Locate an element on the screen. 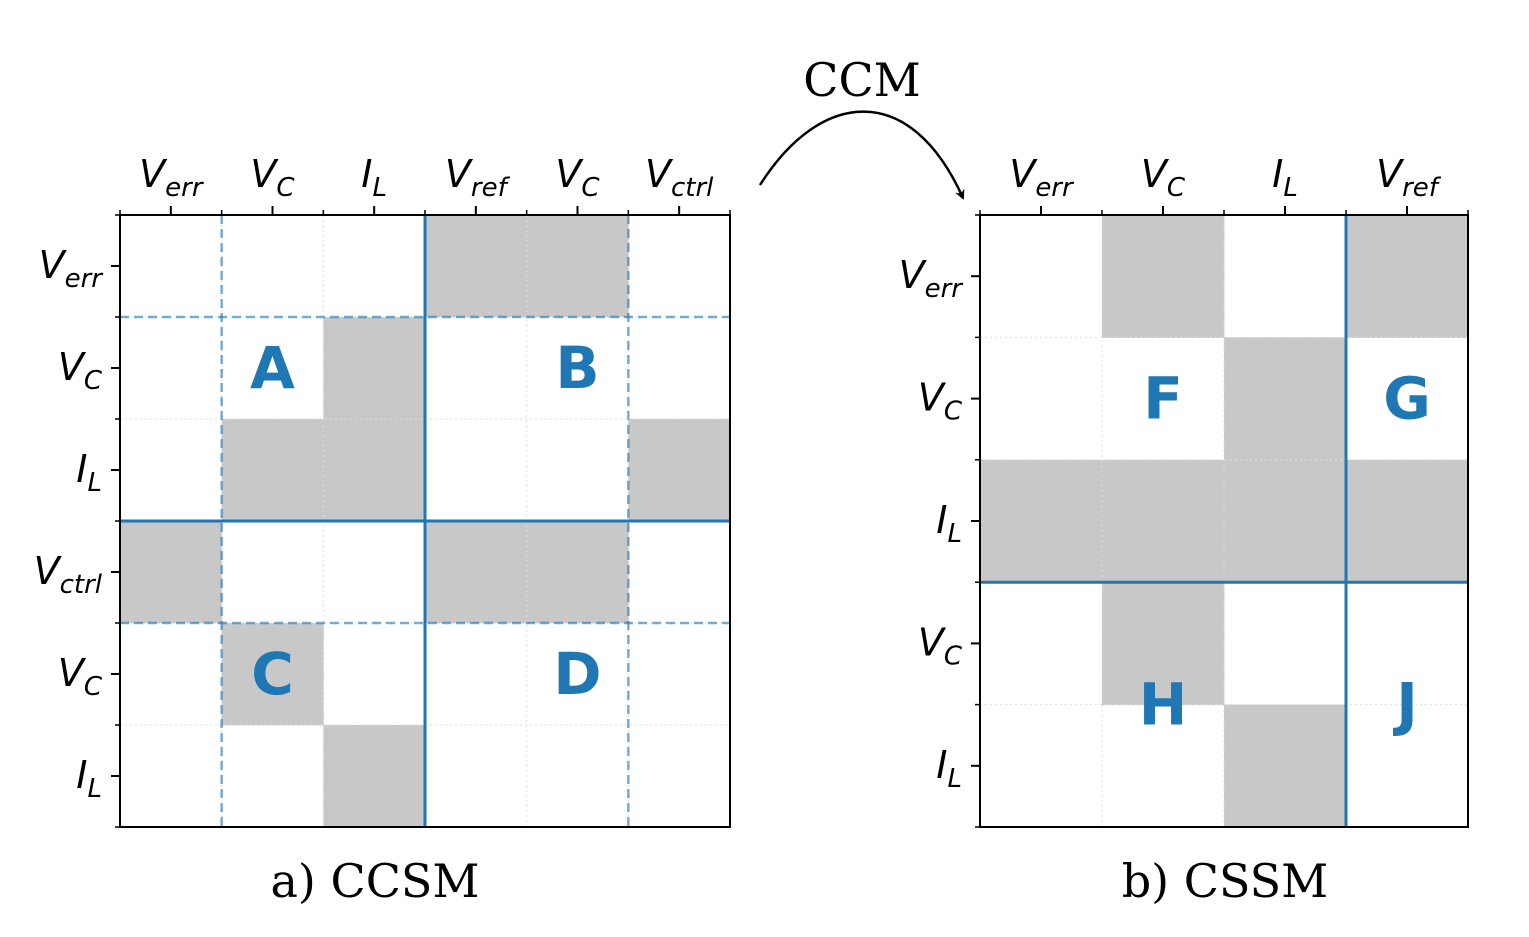 This screenshot has height=937, width=1529. block-label-c: C is located at coordinates (272, 674).